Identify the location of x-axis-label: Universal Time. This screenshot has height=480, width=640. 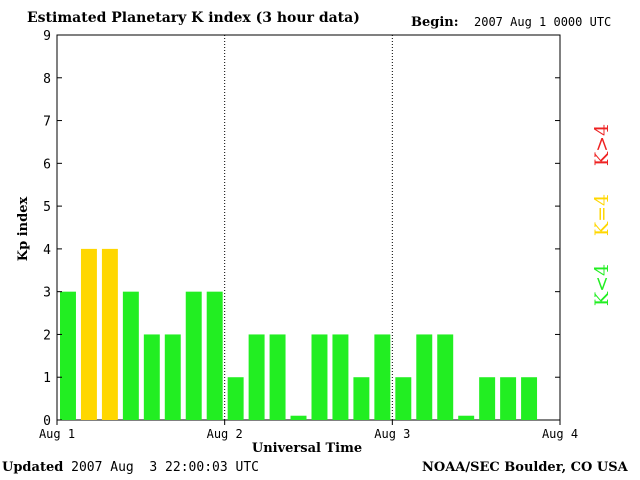
(307, 448).